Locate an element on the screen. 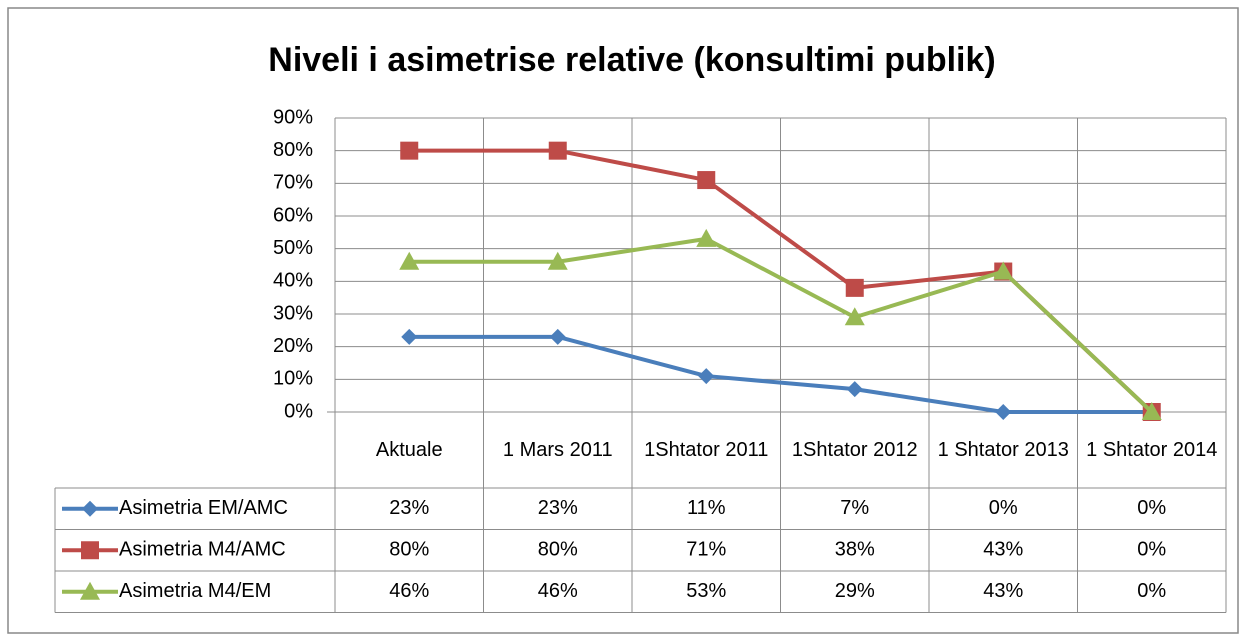  y-tick-label: 60% is located at coordinates (293, 215).